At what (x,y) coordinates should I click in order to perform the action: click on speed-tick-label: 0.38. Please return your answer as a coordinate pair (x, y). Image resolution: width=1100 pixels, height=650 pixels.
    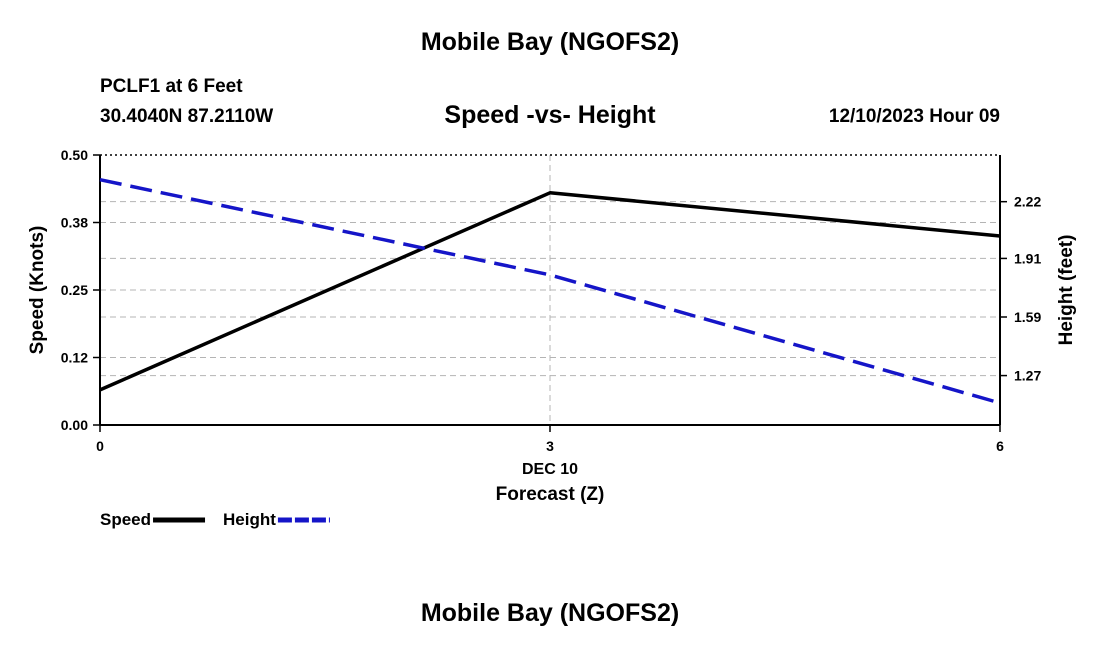
    Looking at the image, I should click on (74, 223).